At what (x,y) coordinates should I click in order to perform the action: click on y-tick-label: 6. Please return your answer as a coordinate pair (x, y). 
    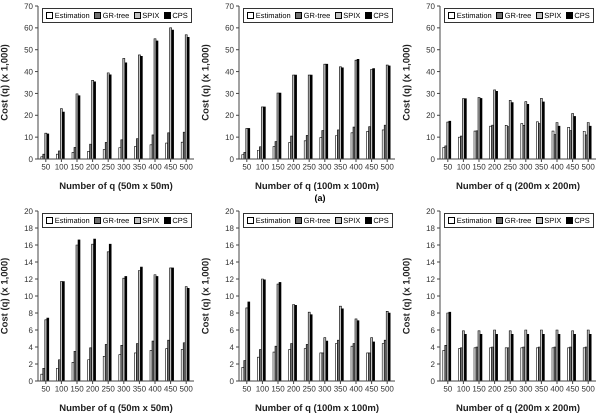
    Looking at the image, I should click on (433, 330).